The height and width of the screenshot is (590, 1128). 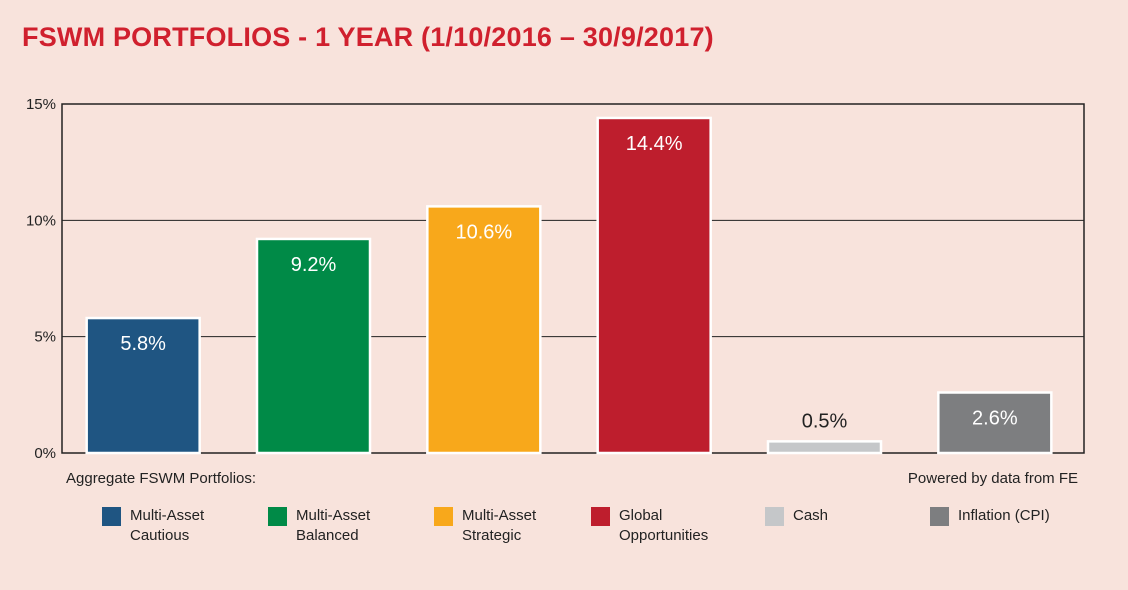 I want to click on y-tick-label: 0%, so click(x=45, y=453).